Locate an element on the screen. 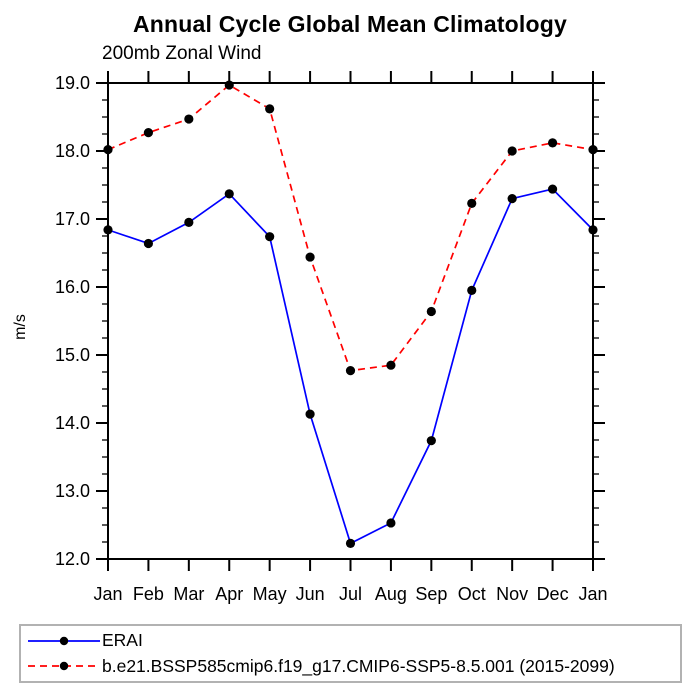  chart-title: Annual Cycle Global Mean Climatology is located at coordinates (350, 24).